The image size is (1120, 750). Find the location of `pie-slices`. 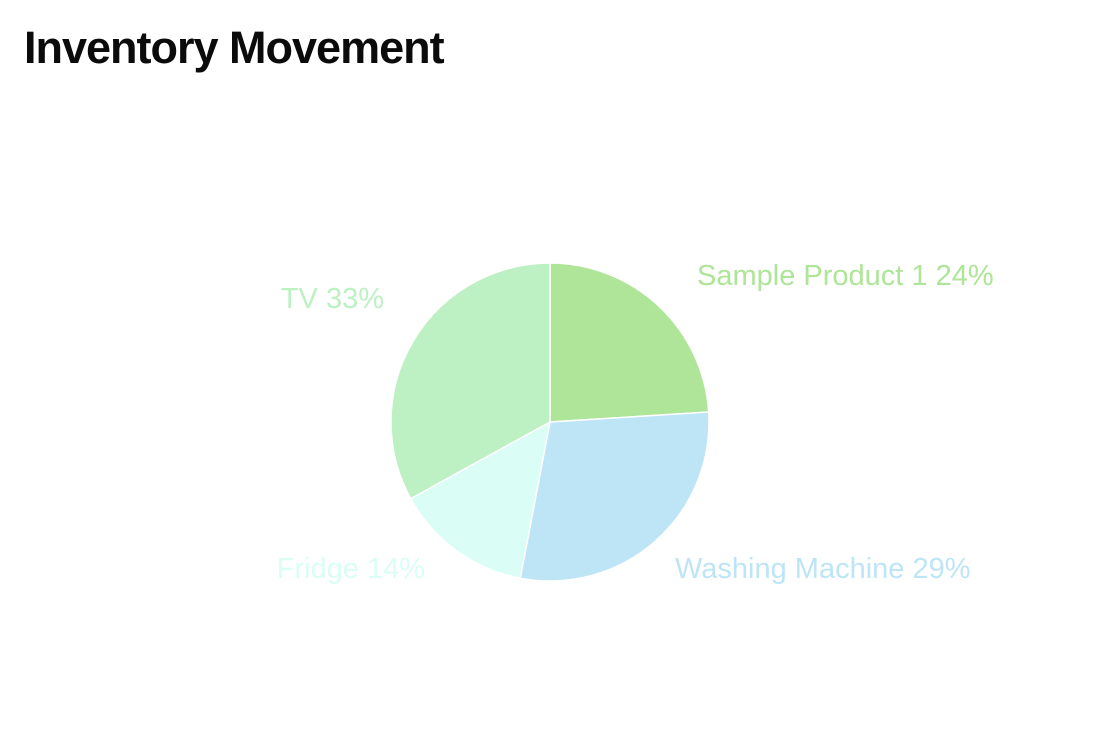

pie-slices is located at coordinates (550, 422).